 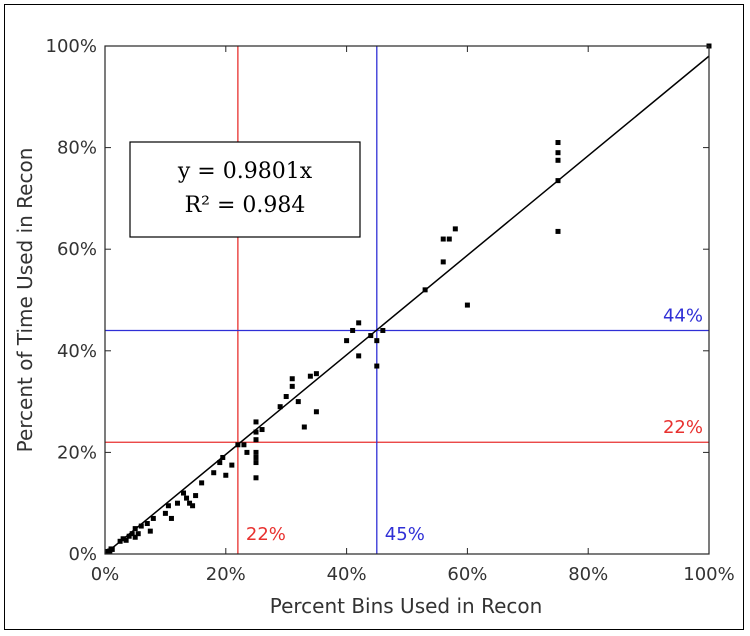 I want to click on x-tick-label: 60%, so click(x=467, y=574).